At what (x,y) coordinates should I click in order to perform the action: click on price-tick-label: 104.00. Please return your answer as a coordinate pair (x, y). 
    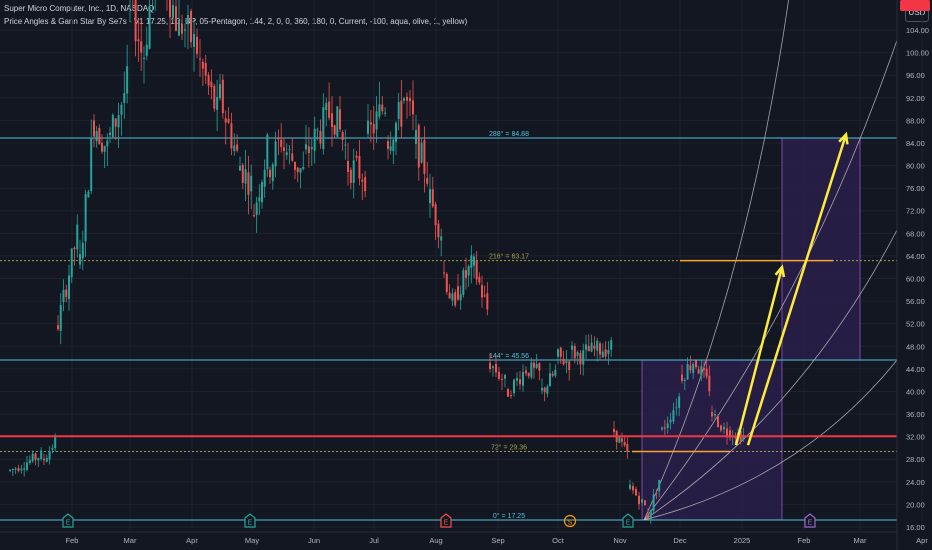
    Looking at the image, I should click on (917, 30).